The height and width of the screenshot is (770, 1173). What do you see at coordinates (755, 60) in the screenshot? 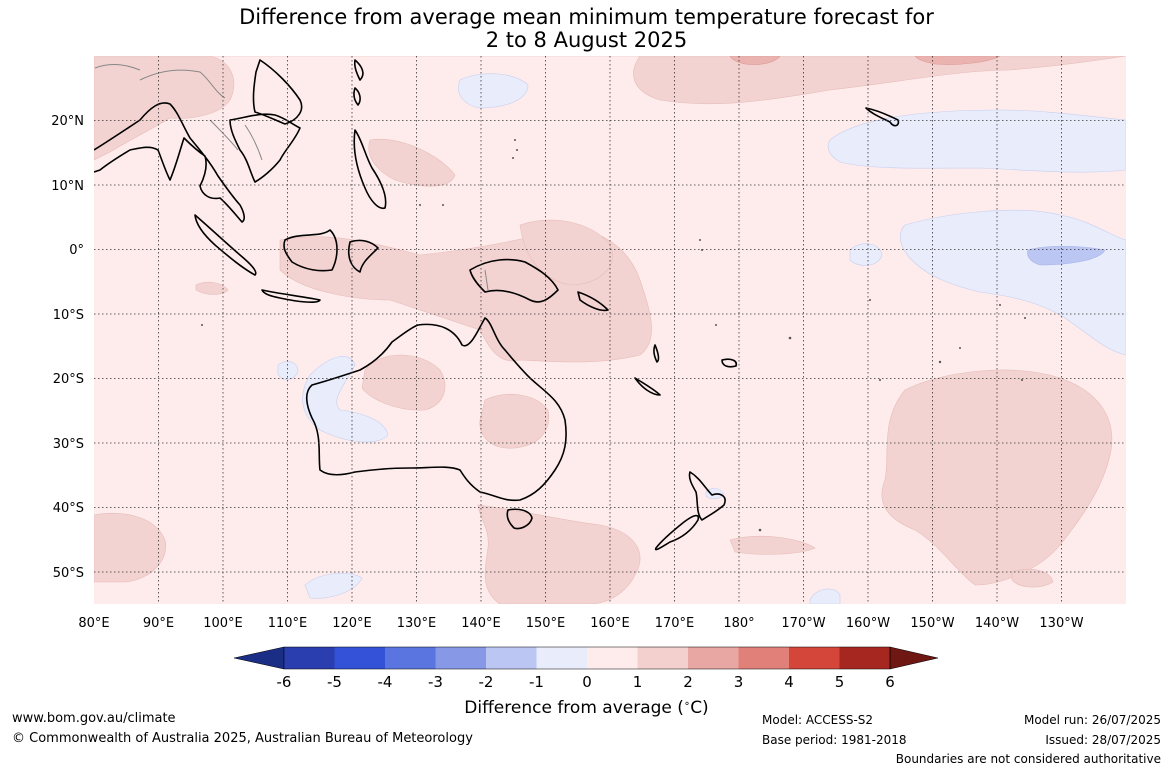
I see `hot-region-north` at bounding box center [755, 60].